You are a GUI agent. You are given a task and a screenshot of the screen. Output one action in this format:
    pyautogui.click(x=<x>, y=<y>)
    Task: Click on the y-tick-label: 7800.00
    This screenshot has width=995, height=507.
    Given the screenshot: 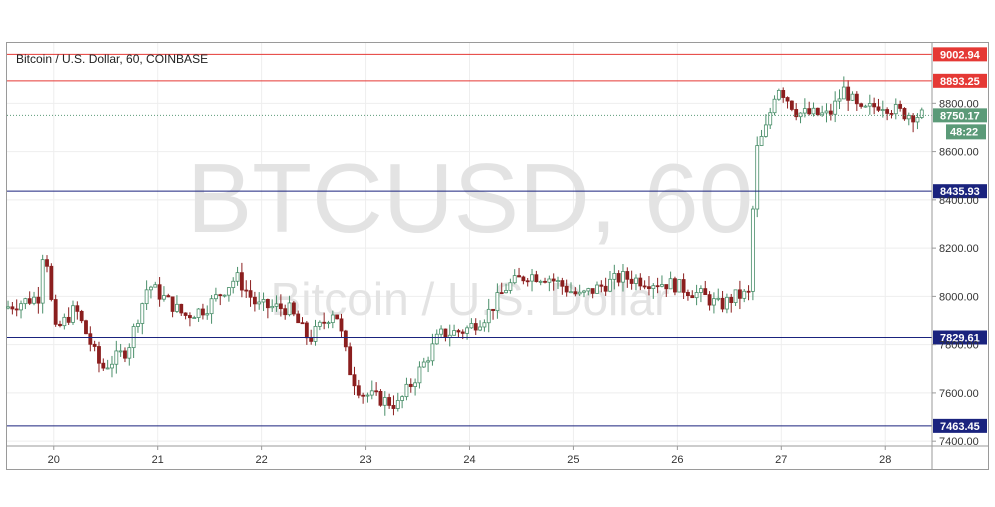 What is the action you would take?
    pyautogui.click(x=959, y=346)
    